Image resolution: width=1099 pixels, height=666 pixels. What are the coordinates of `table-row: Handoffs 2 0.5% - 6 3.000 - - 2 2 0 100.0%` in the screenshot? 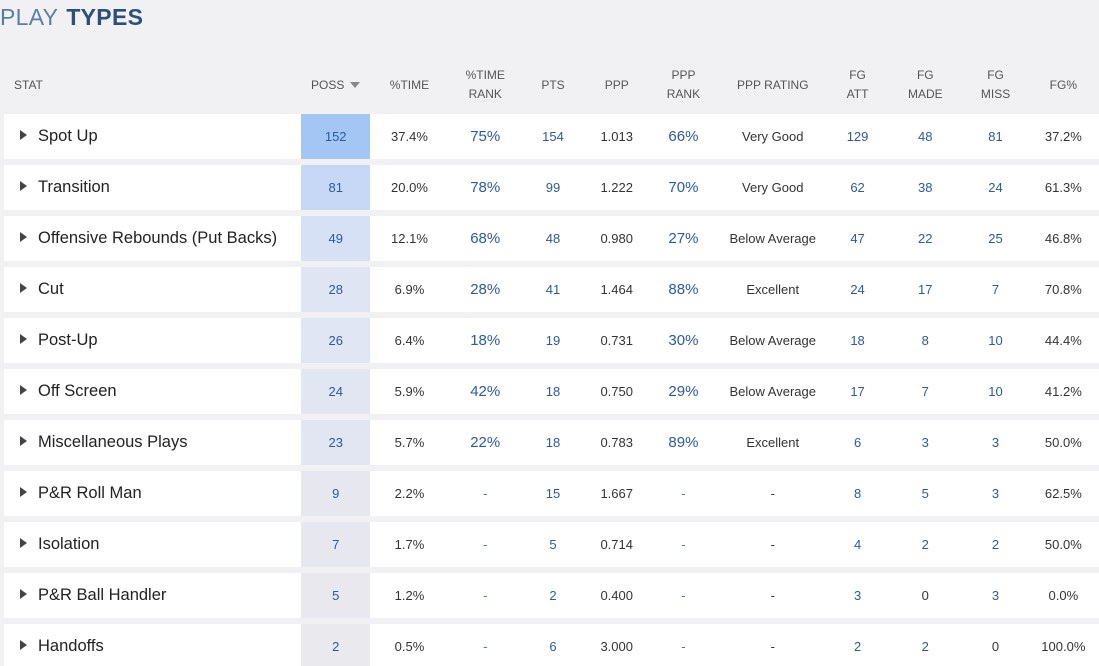 It's located at (551, 645).